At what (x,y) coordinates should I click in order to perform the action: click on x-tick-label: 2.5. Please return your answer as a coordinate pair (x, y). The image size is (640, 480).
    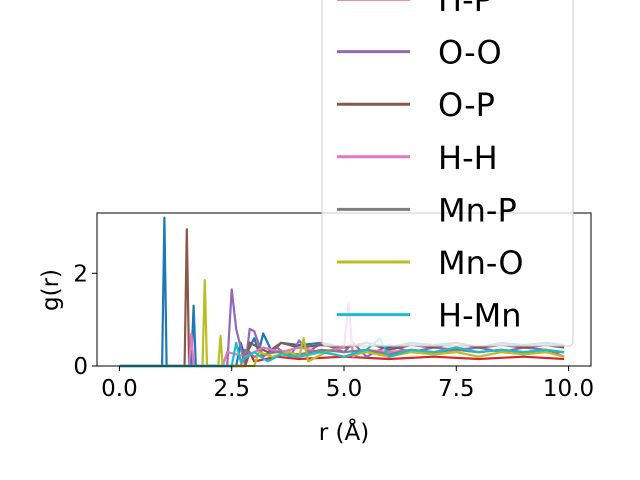
    Looking at the image, I should click on (231, 389).